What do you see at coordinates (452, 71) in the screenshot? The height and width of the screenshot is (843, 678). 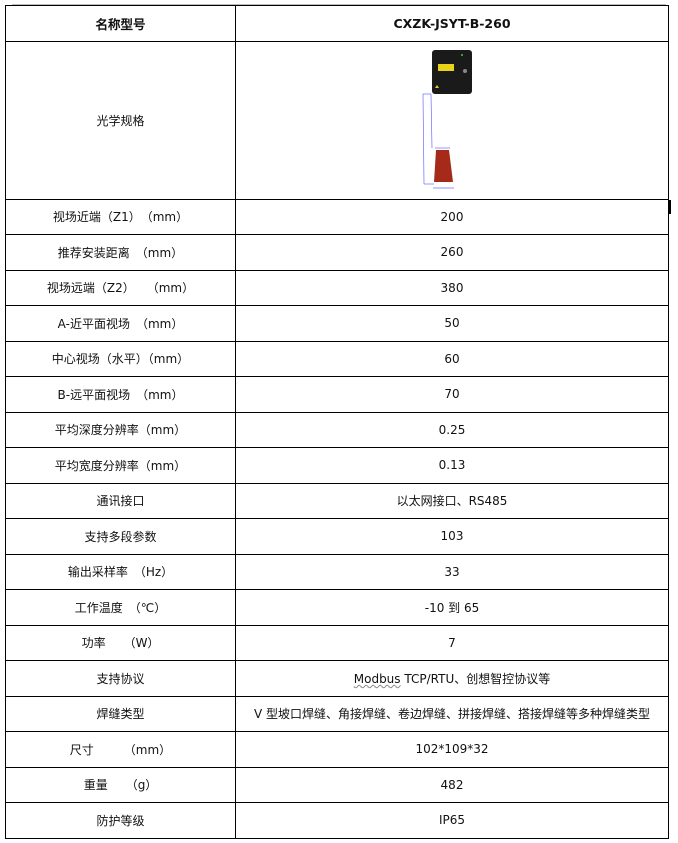 I see `sensor-body` at bounding box center [452, 71].